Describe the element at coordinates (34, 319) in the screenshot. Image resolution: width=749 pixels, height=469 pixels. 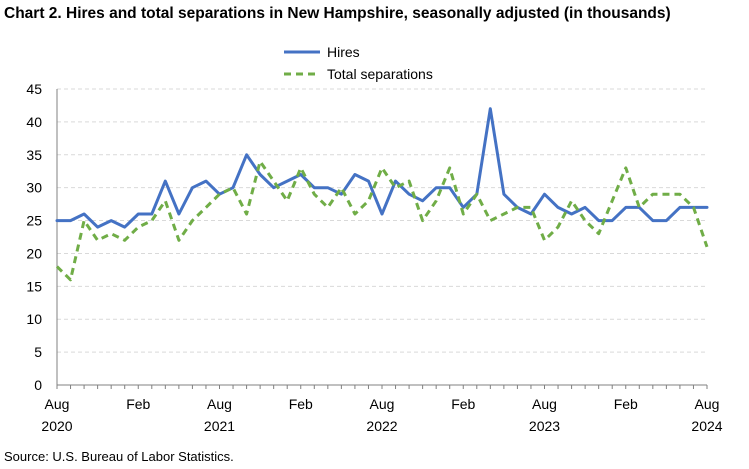
I see `y-tick-label: 10` at that location.